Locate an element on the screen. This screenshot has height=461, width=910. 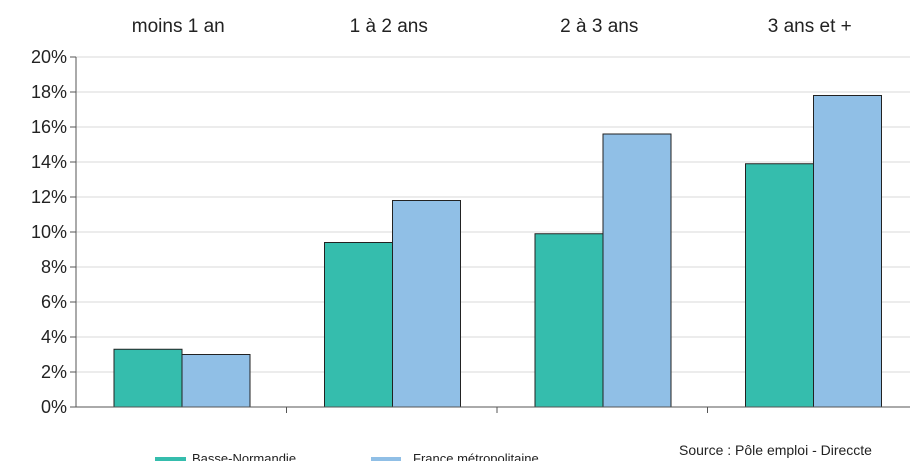
legend-swatch-basse-normandie is located at coordinates (170, 459).